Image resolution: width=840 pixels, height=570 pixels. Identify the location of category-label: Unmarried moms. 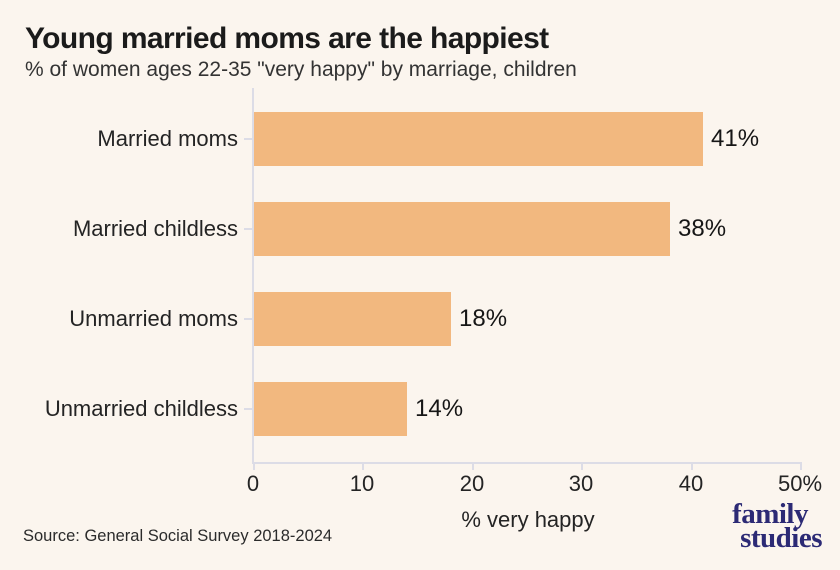
(153, 318).